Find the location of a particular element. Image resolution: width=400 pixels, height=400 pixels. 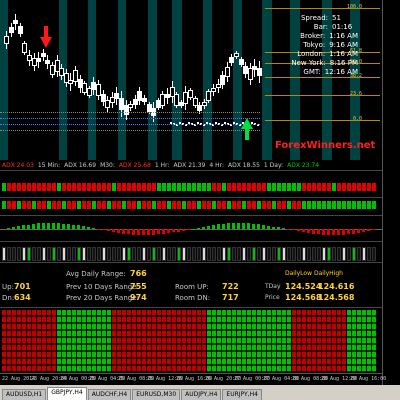

time-tick-label: 25 Aug 12:00 is located at coordinates (165, 379).